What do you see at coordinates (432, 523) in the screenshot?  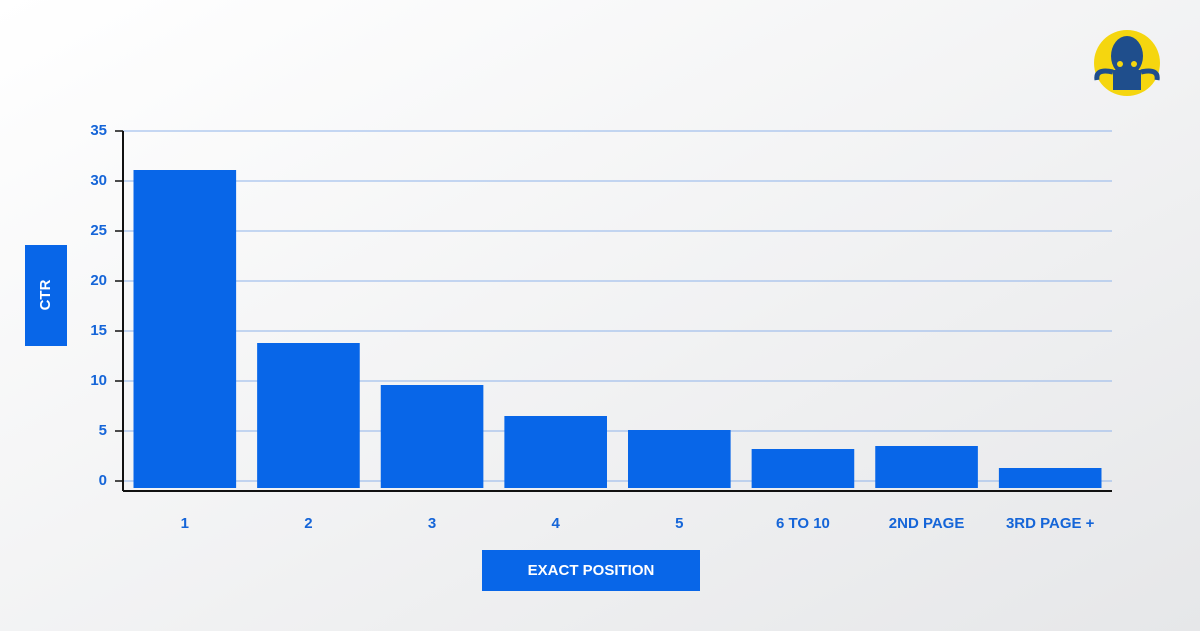 I see `x-tick-label: 3` at bounding box center [432, 523].